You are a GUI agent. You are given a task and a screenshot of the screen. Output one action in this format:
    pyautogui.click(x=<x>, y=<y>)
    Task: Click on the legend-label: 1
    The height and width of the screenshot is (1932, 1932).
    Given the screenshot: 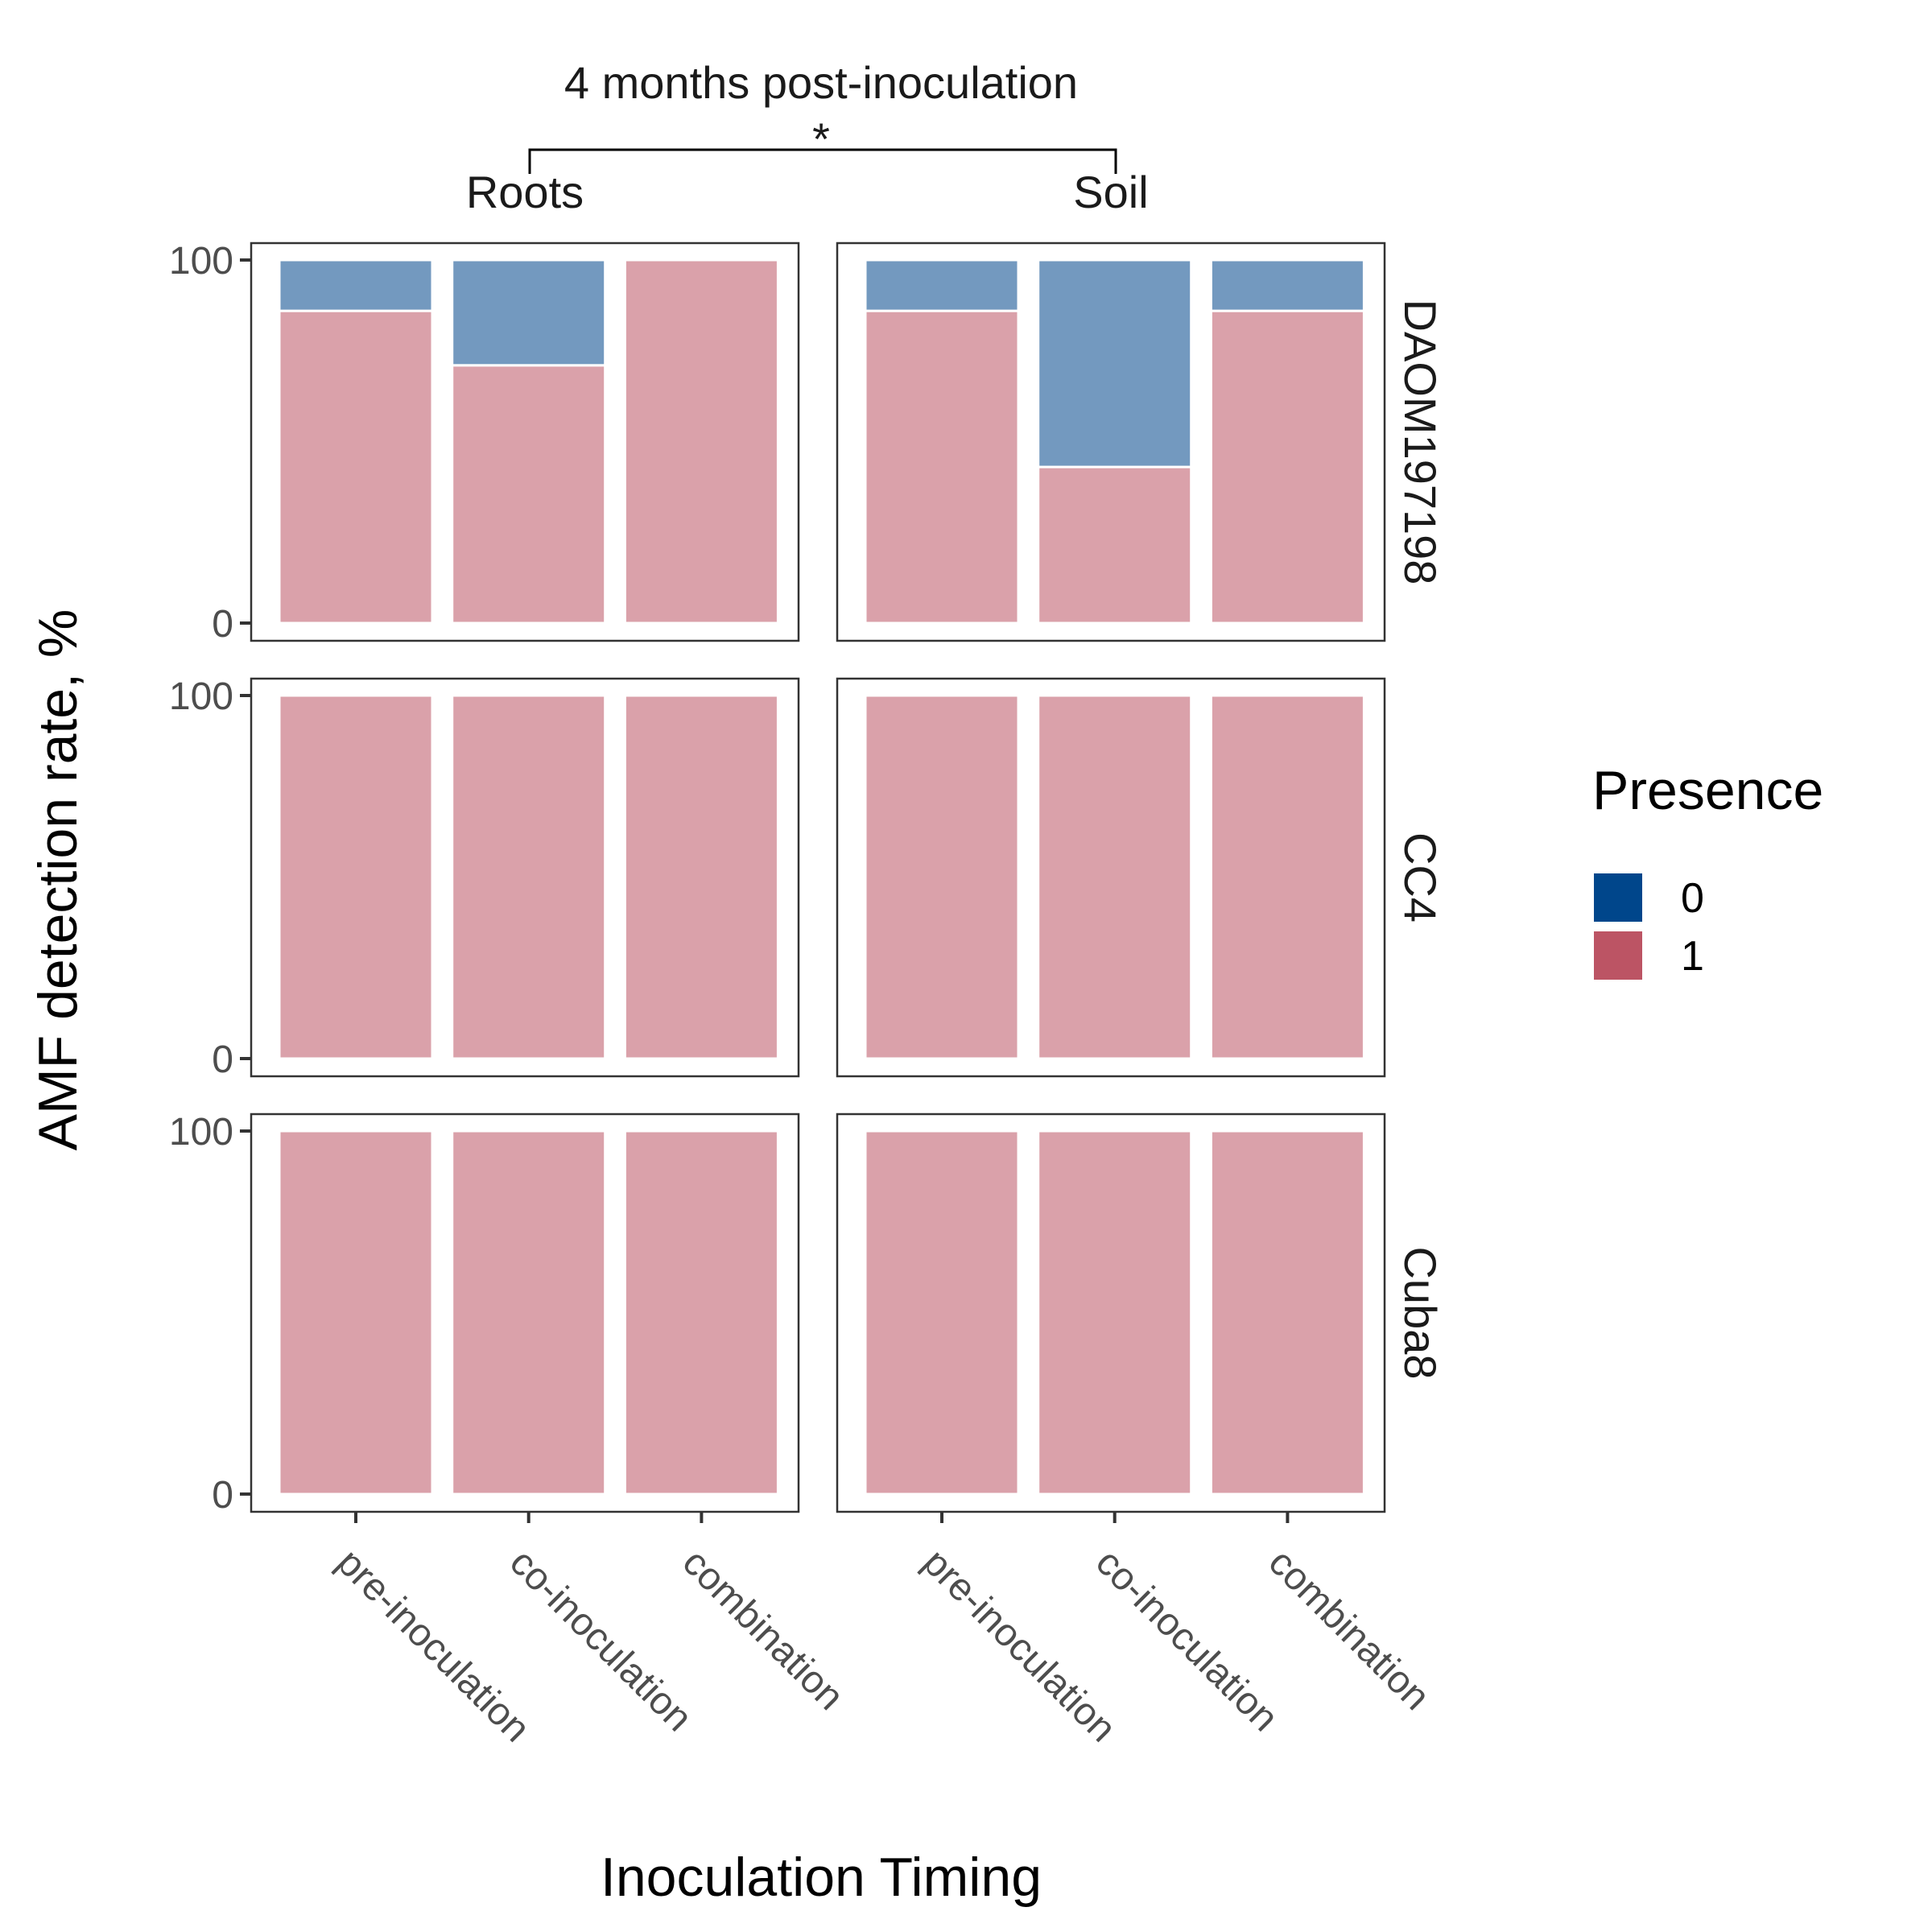 What is the action you would take?
    pyautogui.click(x=1692, y=956)
    